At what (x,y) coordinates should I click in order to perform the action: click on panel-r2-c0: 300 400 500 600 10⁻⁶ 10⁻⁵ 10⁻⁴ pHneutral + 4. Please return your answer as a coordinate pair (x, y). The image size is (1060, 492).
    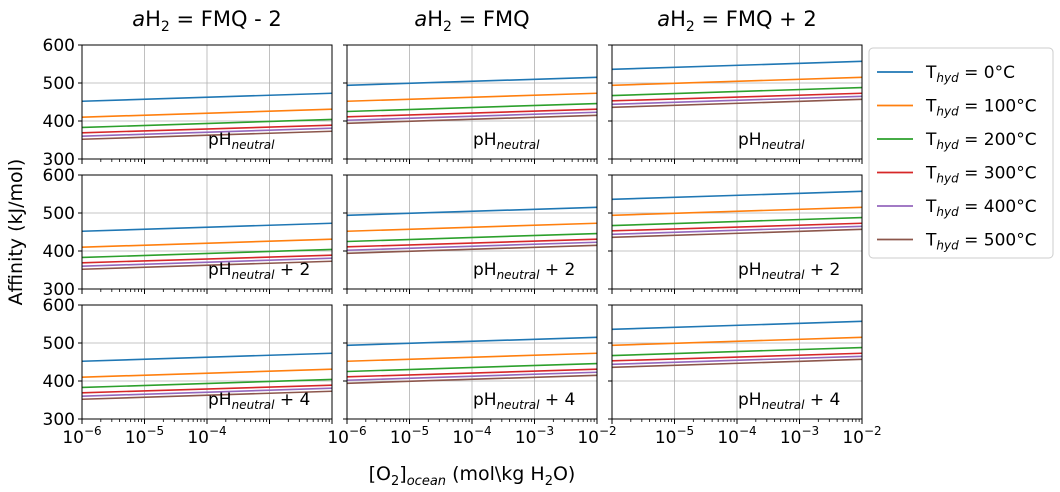
    Looking at the image, I should click on (188, 372).